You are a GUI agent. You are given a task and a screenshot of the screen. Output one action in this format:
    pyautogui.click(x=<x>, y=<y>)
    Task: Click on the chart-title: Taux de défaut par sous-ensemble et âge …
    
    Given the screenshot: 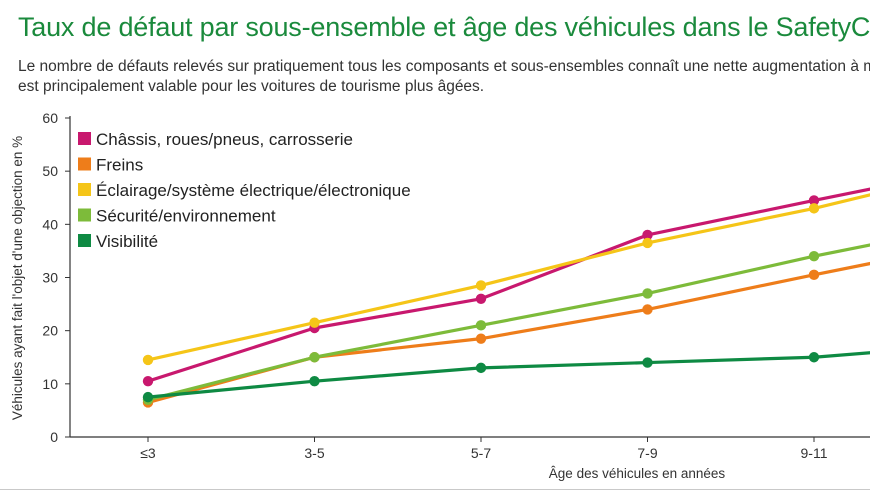 What is the action you would take?
    pyautogui.click(x=444, y=27)
    